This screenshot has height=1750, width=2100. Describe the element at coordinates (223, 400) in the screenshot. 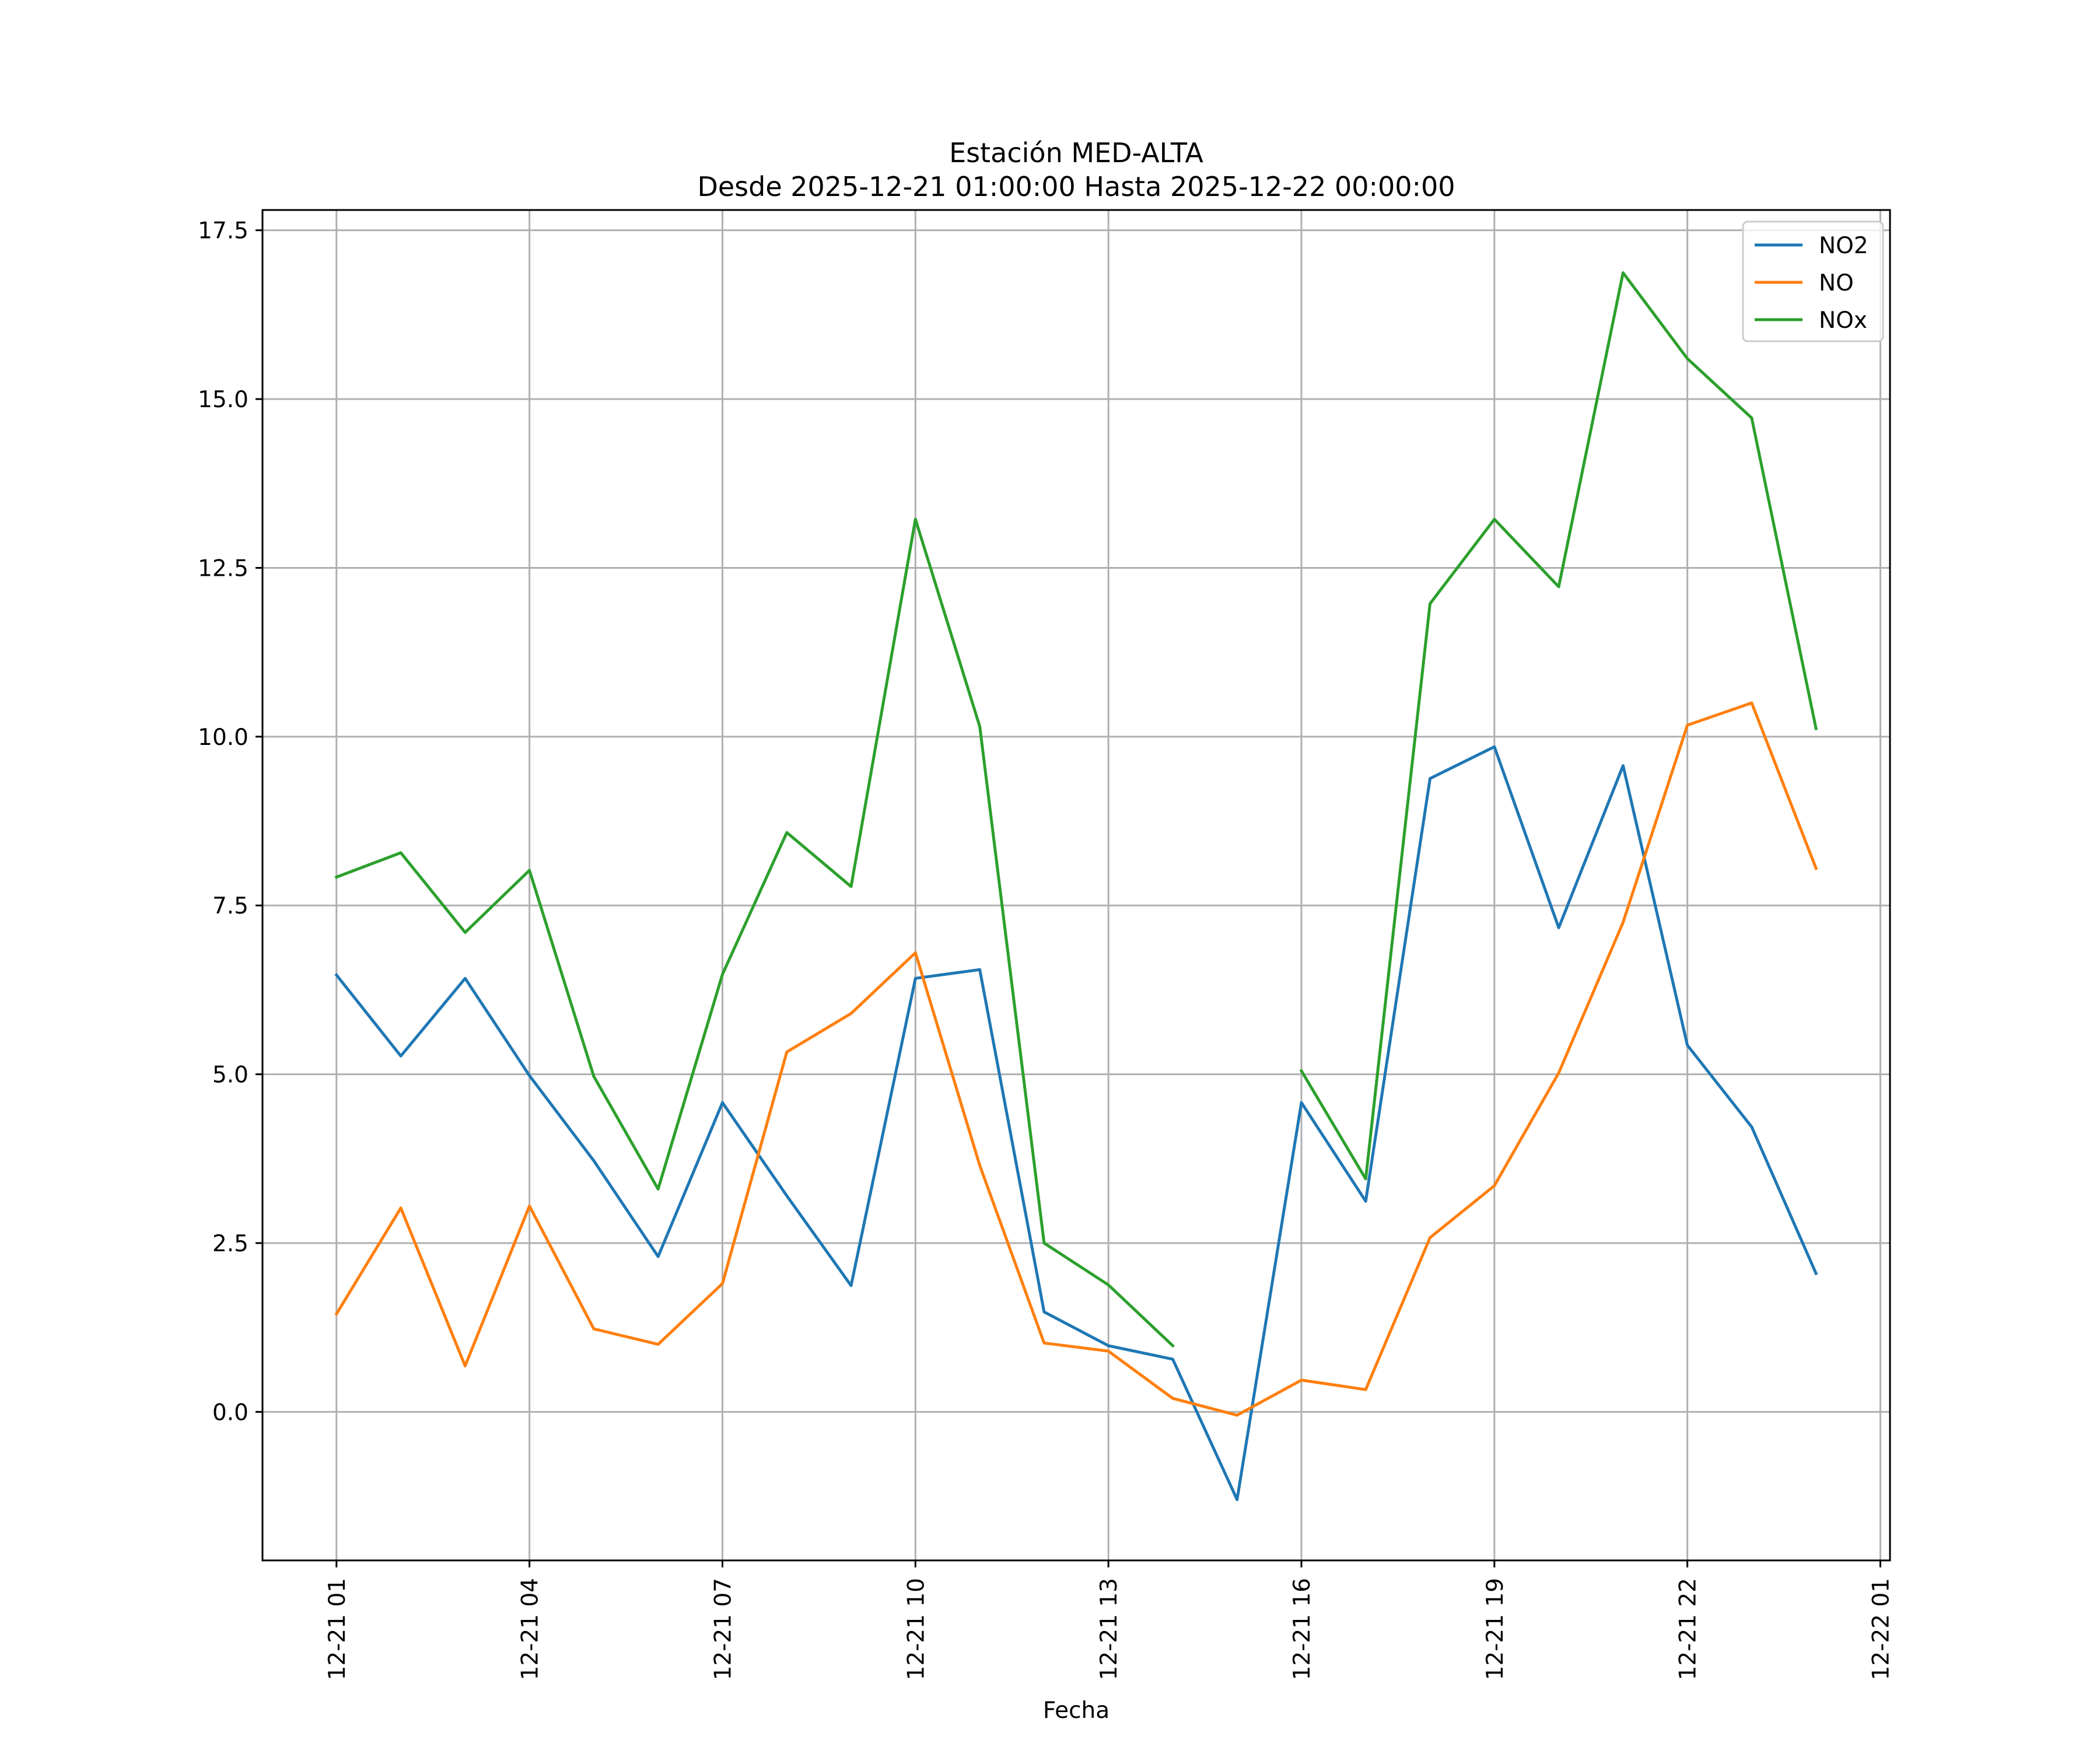

I see `y-tick-label: 15.0` at that location.